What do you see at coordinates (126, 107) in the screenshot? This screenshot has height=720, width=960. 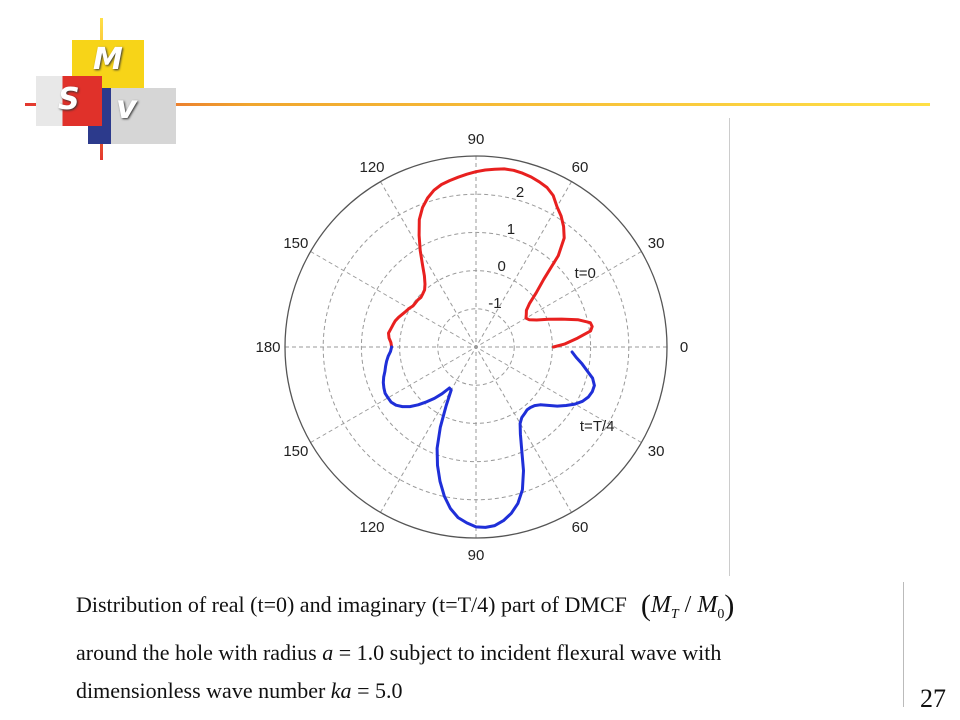 I see `logo-letter-v: V` at bounding box center [126, 107].